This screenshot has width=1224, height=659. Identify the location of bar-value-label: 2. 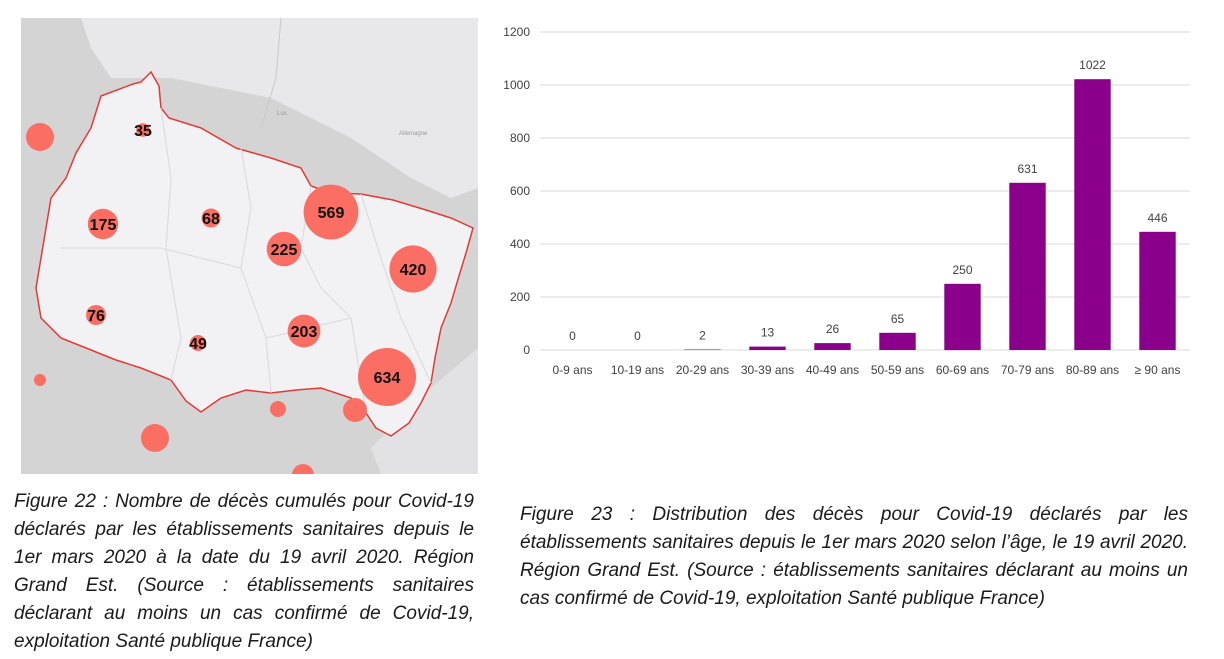
(702, 336).